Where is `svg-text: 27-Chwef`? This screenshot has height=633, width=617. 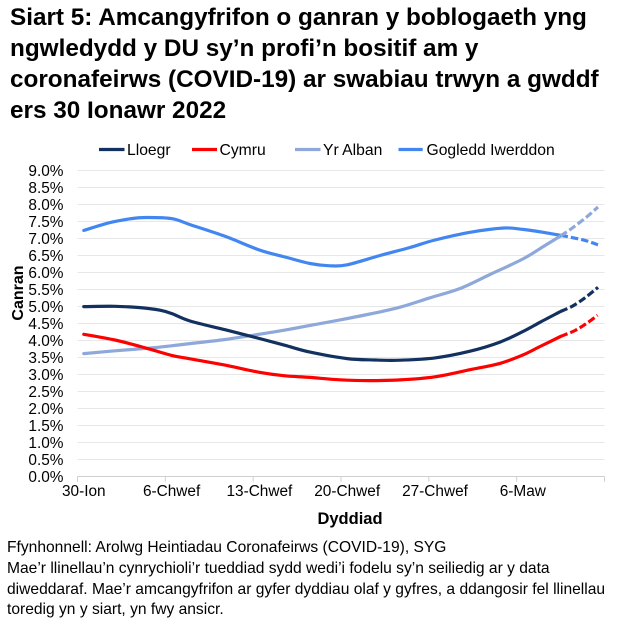
svg-text: 27-Chwef is located at coordinates (435, 491).